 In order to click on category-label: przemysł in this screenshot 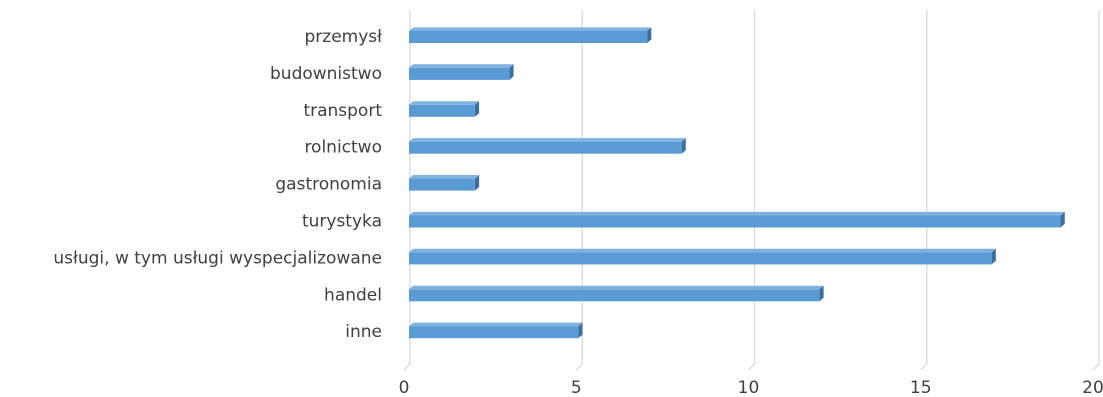, I will do `click(344, 37)`.